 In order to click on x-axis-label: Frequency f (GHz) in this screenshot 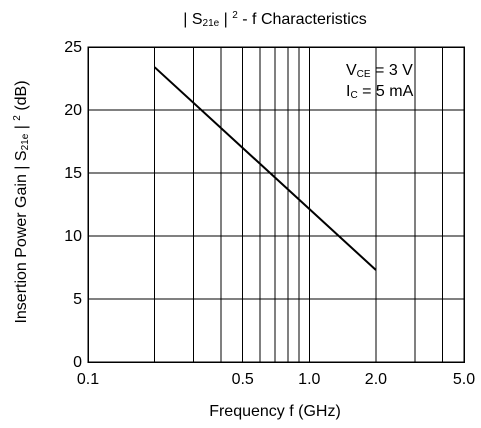, I will do `click(275, 411)`.